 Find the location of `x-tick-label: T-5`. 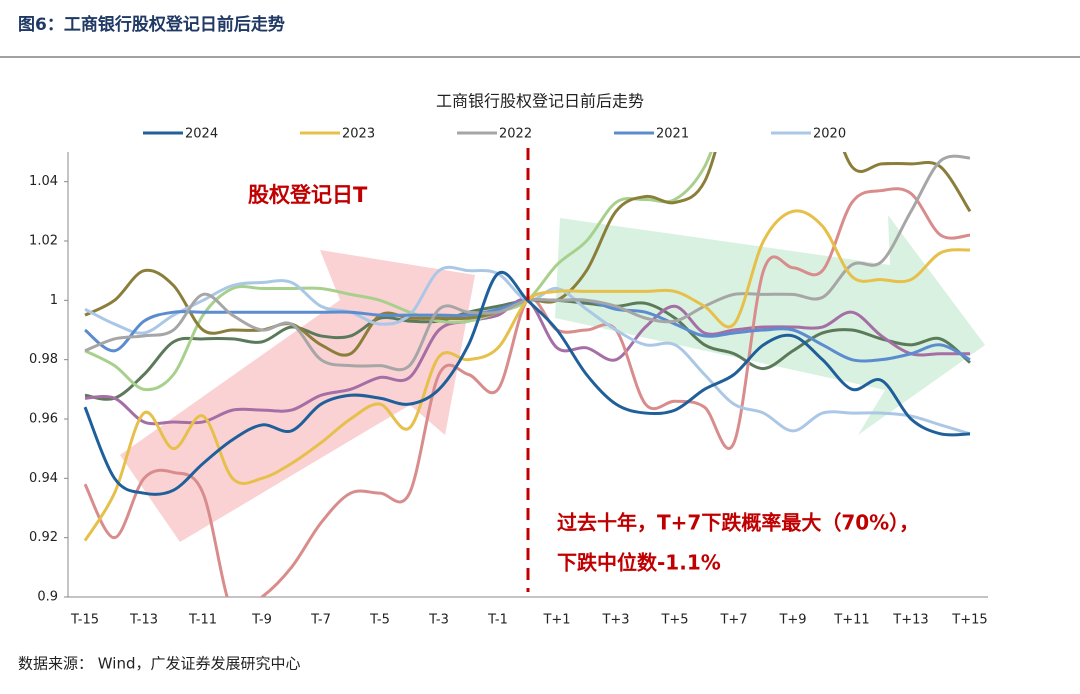

x-tick-label: T-5 is located at coordinates (379, 620).